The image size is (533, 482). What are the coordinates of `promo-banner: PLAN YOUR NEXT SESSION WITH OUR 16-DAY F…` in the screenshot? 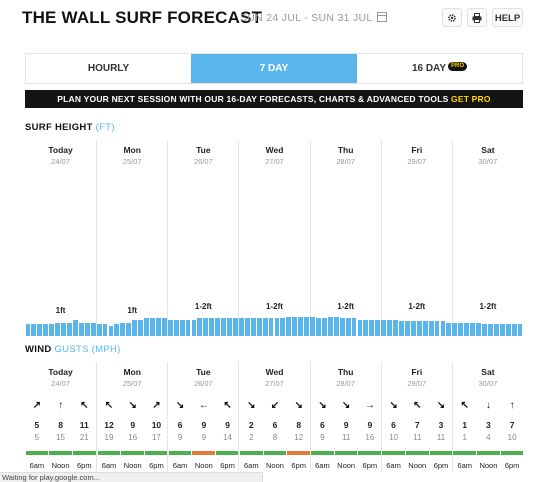 It's located at (274, 99).